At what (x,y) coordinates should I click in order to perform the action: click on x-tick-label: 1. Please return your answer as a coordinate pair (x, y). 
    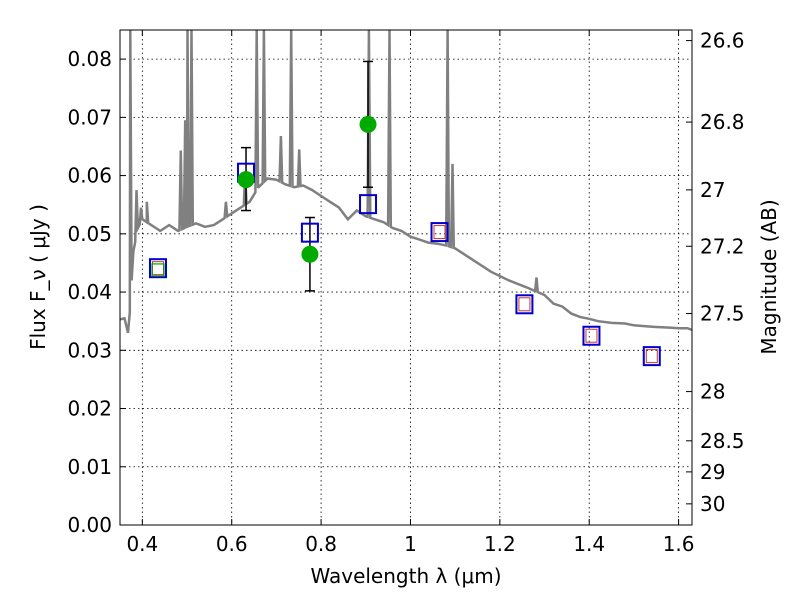
    Looking at the image, I should click on (410, 544).